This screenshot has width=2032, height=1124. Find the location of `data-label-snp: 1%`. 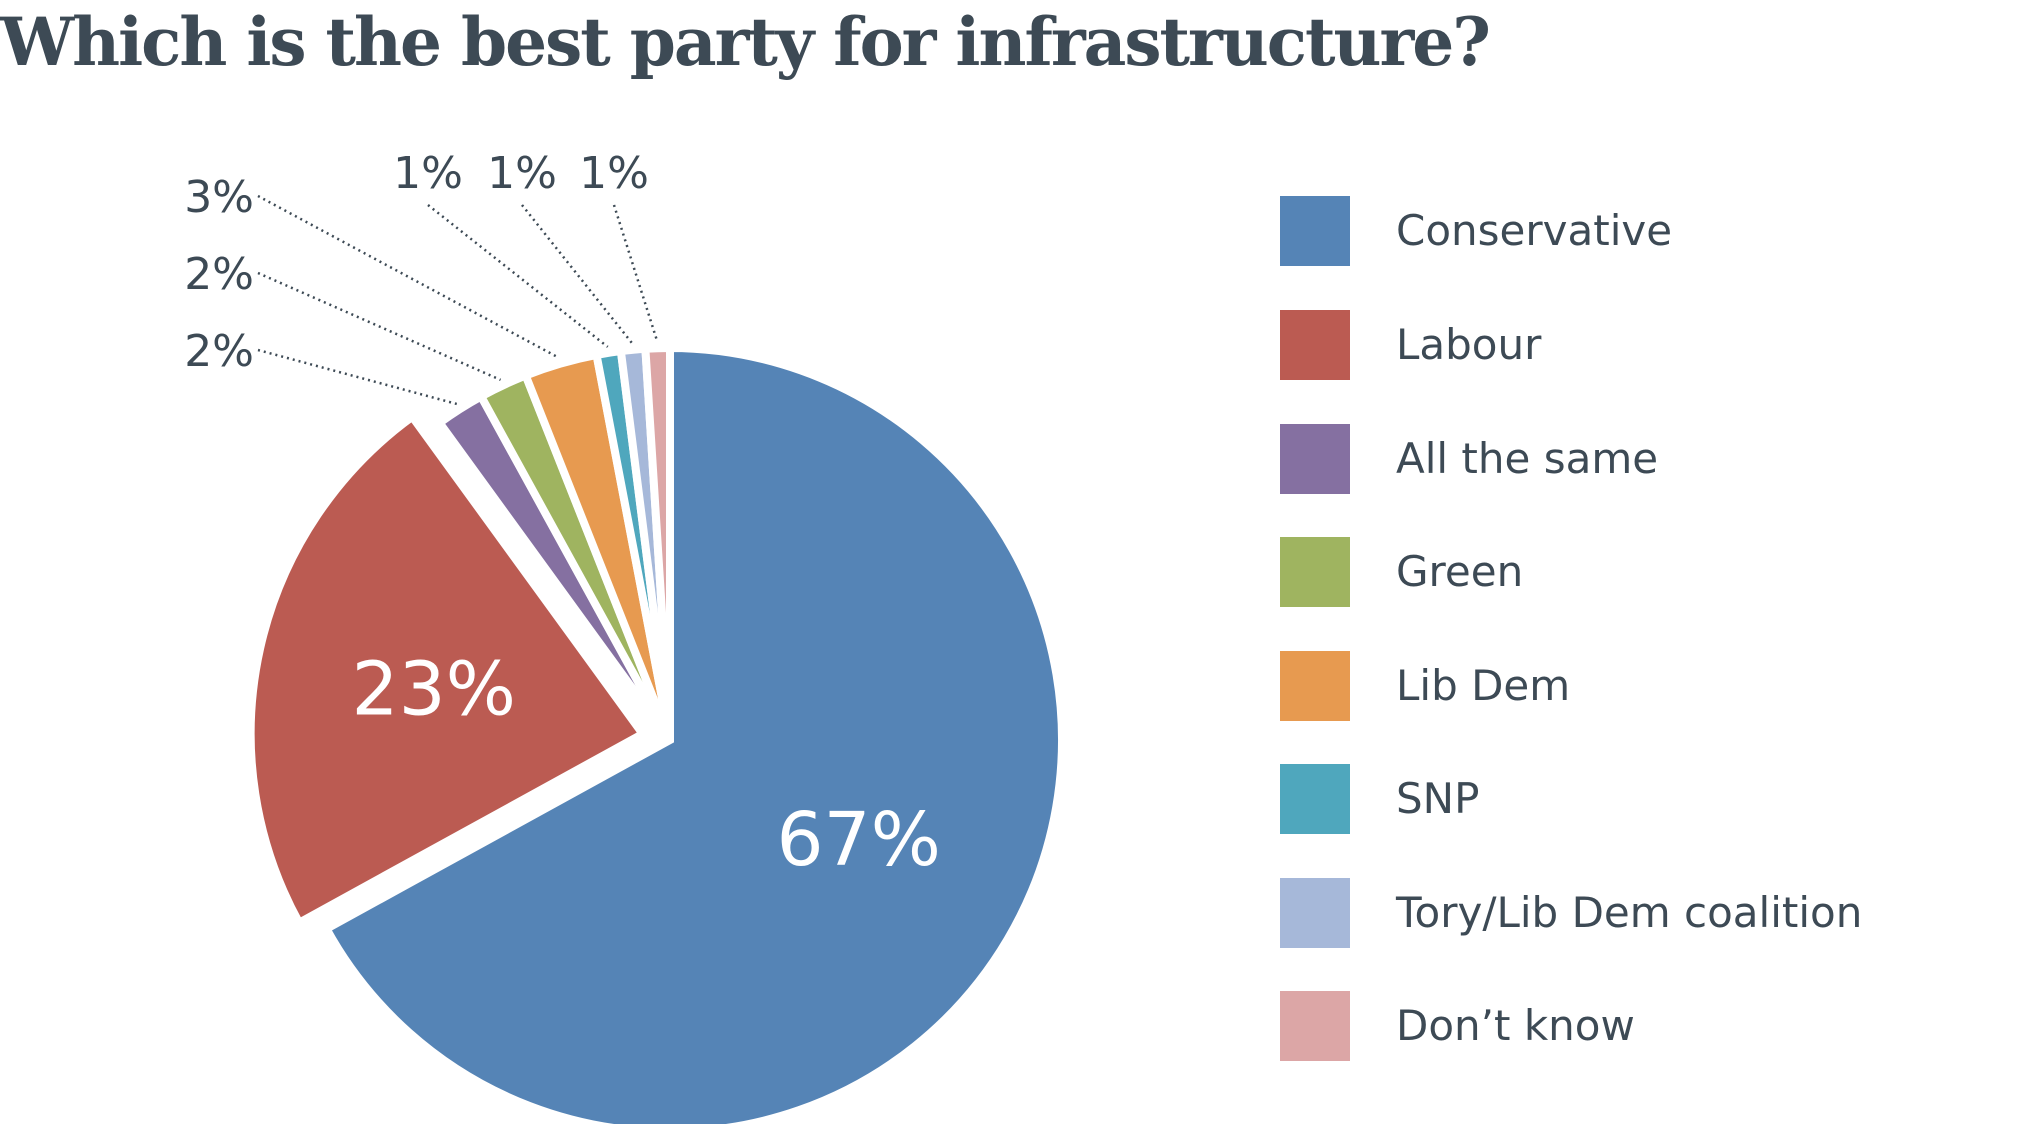

data-label-snp: 1% is located at coordinates (428, 173).